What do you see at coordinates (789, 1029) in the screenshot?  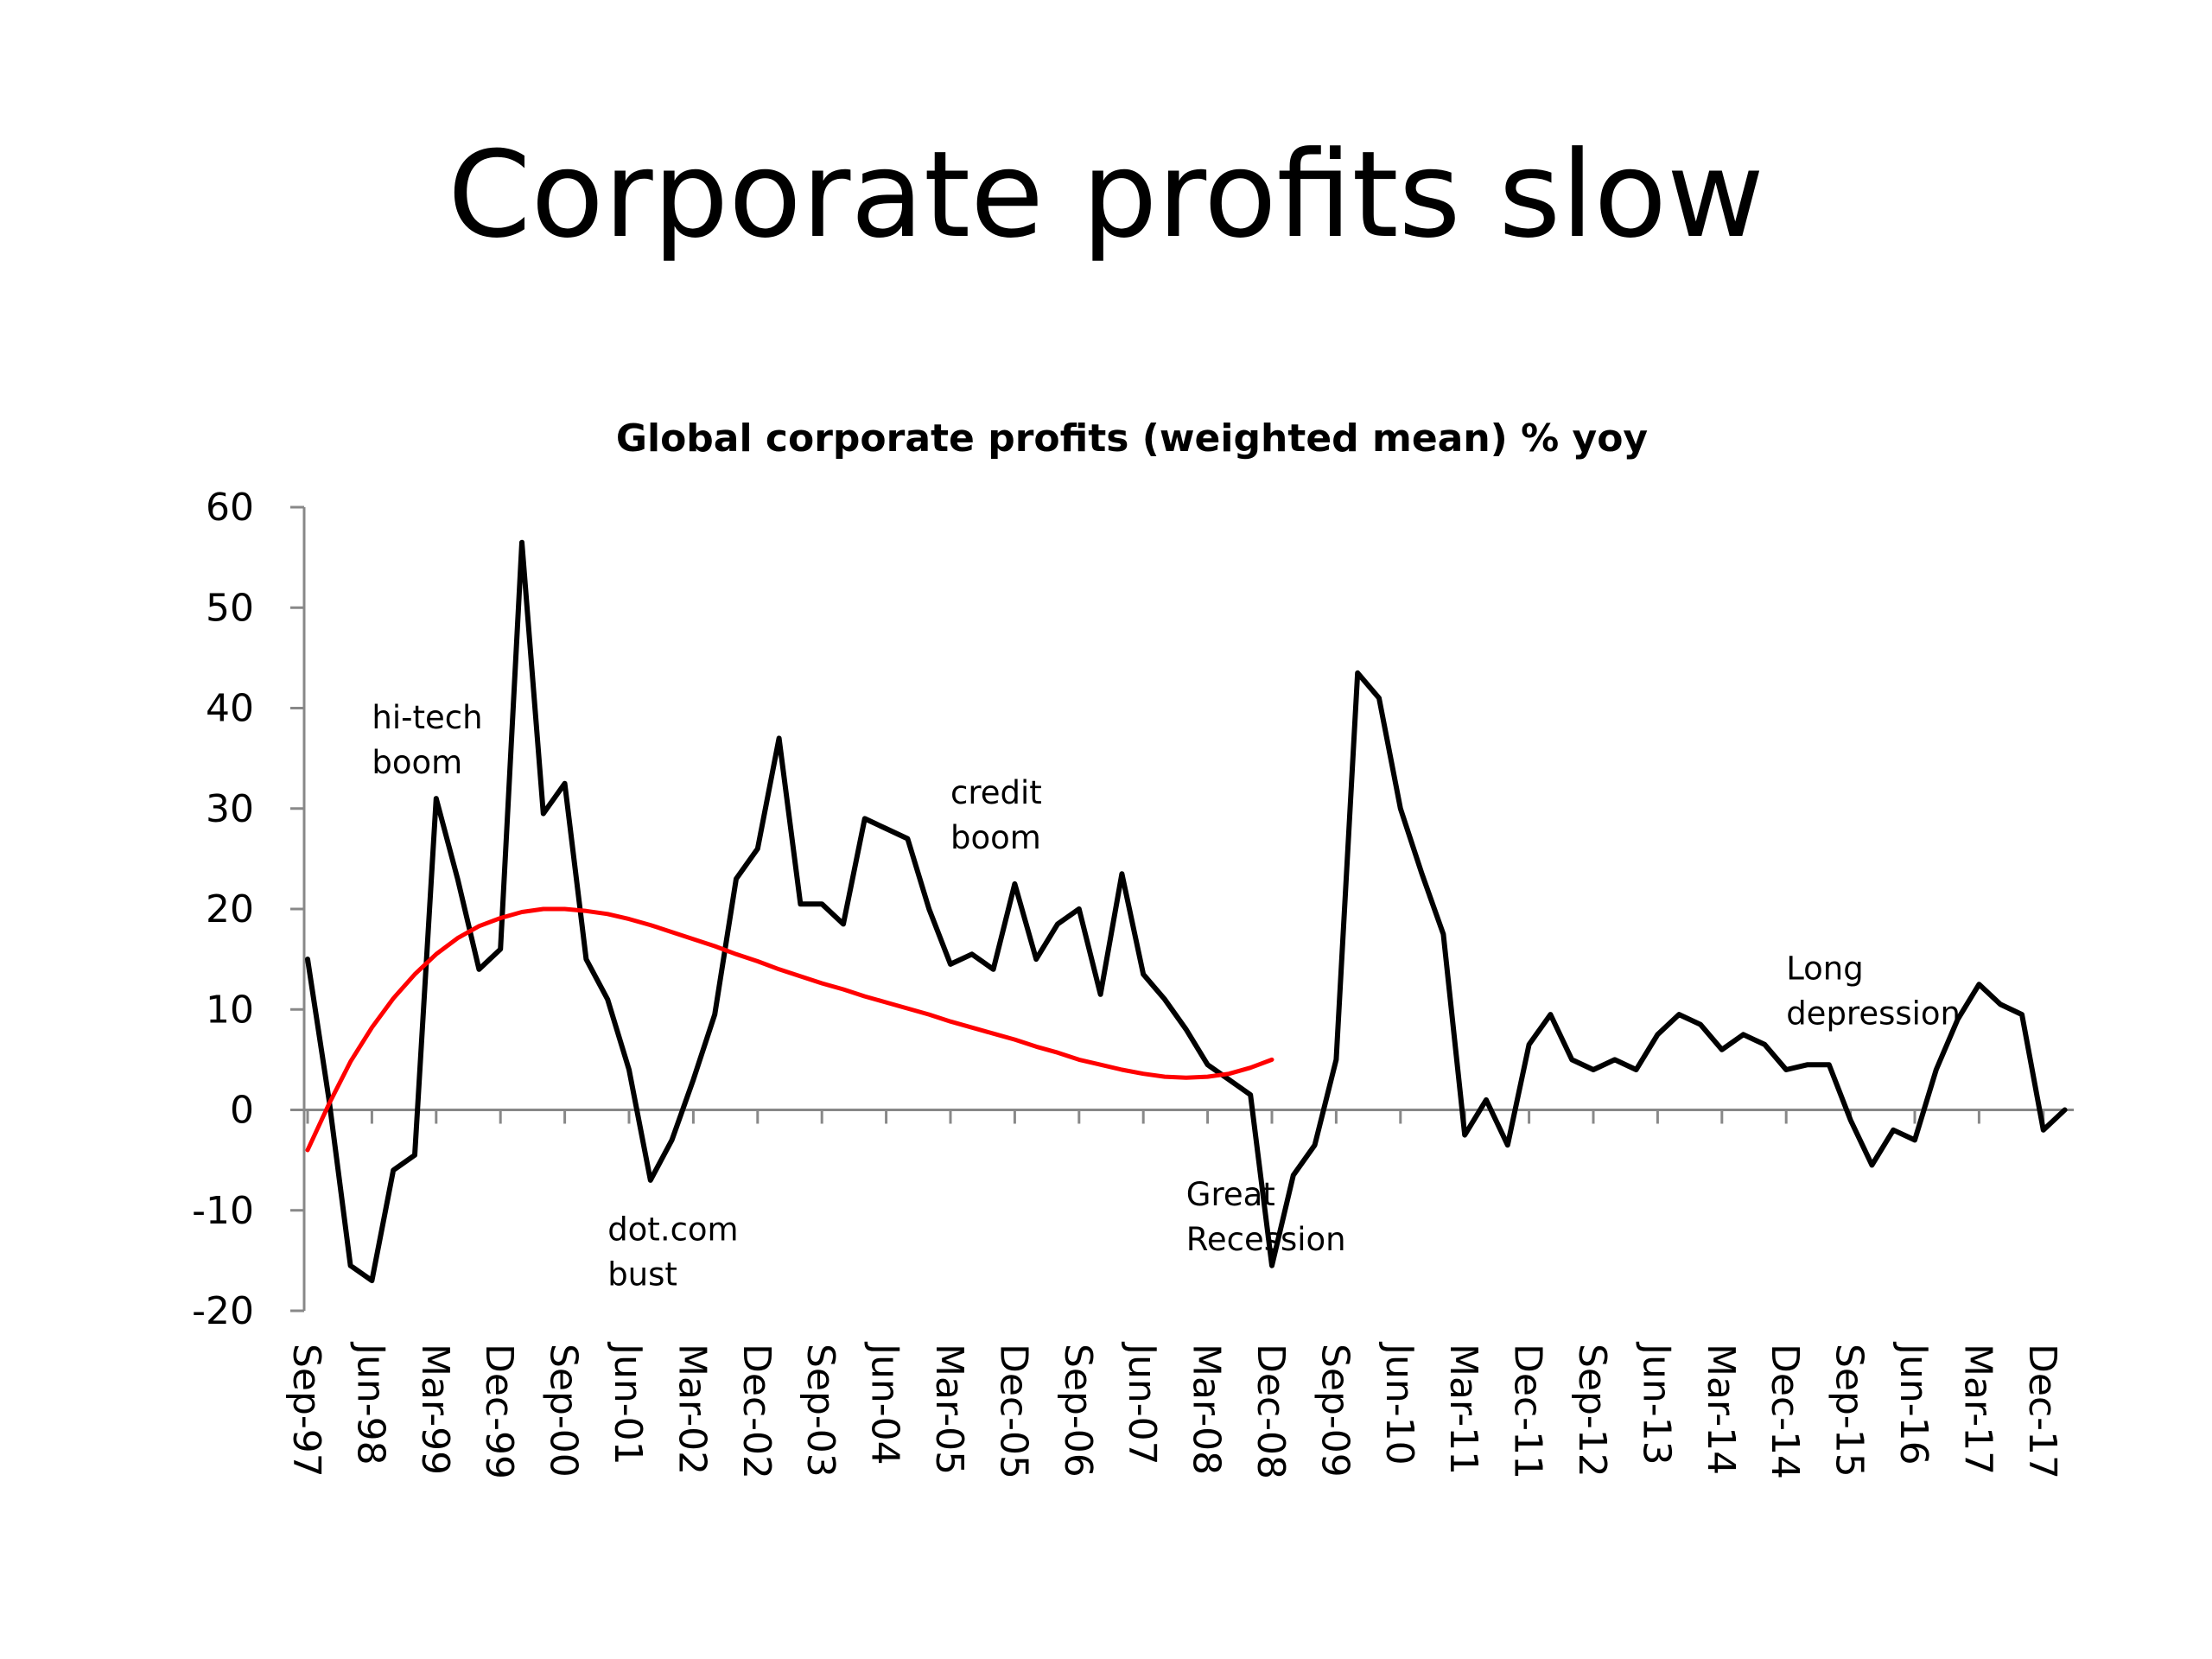 I see `series-line-trend` at bounding box center [789, 1029].